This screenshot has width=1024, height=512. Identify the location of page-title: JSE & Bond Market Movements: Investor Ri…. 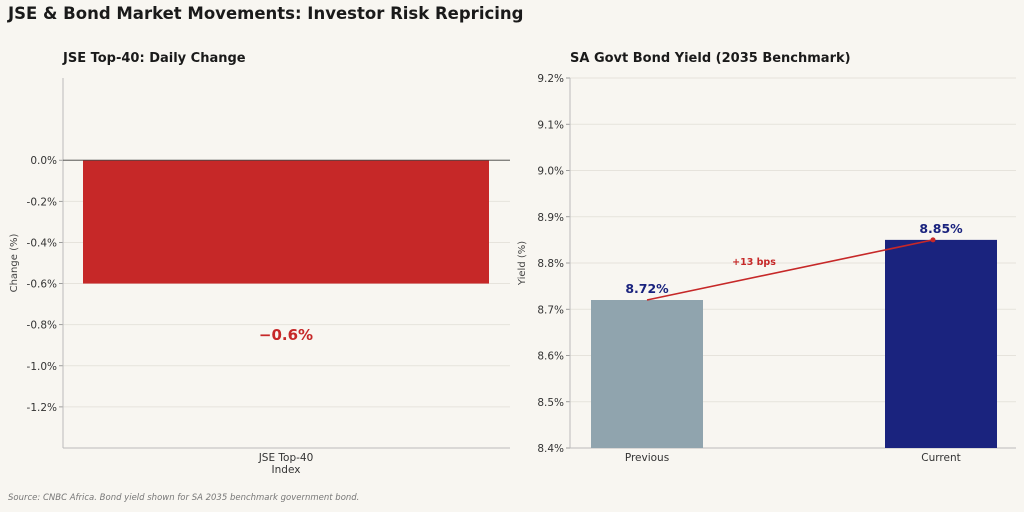
(266, 13).